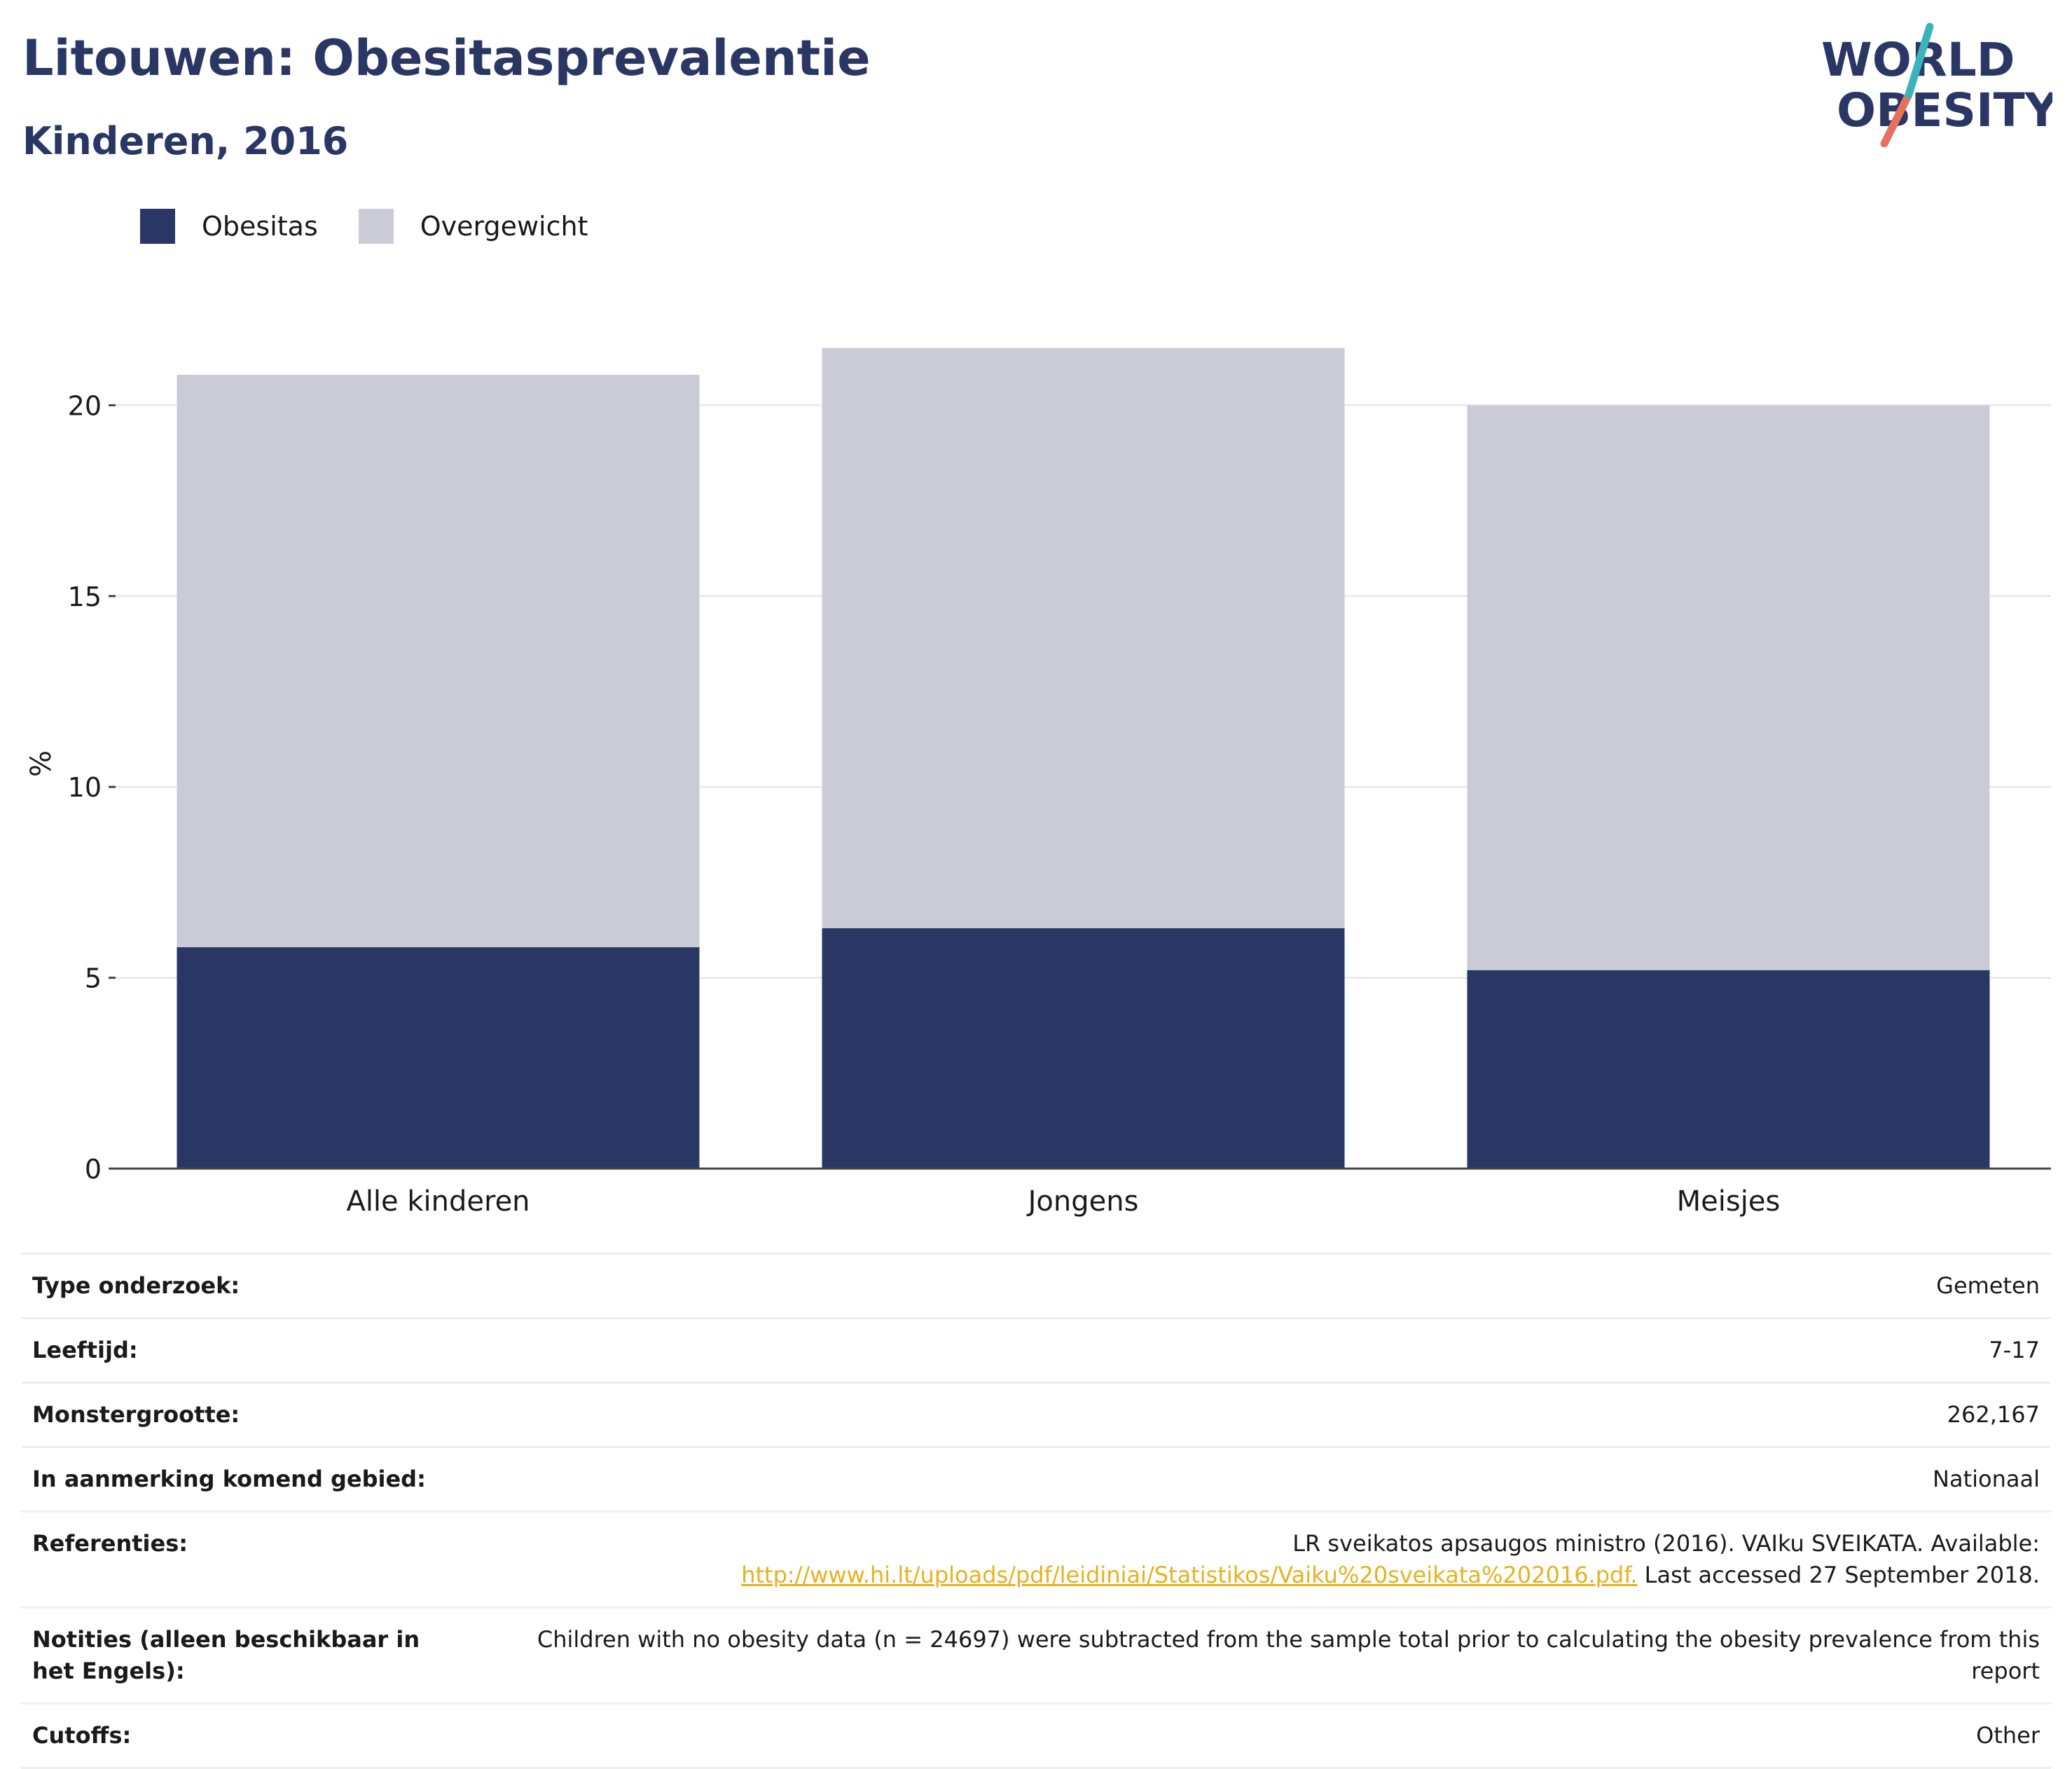 This screenshot has width=2072, height=1769. I want to click on y-tick-label: 0, so click(94, 1169).